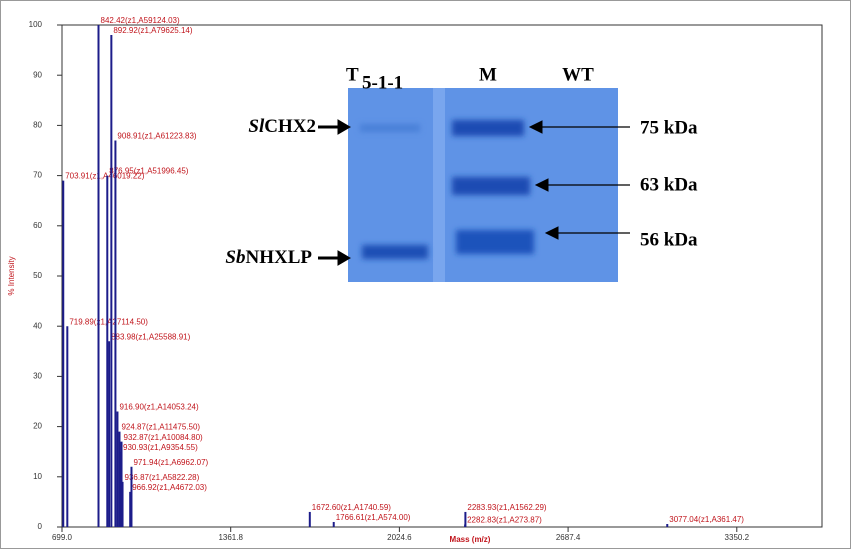  What do you see at coordinates (504, 520) in the screenshot?
I see `peak-label: 2282.83(z1,A273.87)` at bounding box center [504, 520].